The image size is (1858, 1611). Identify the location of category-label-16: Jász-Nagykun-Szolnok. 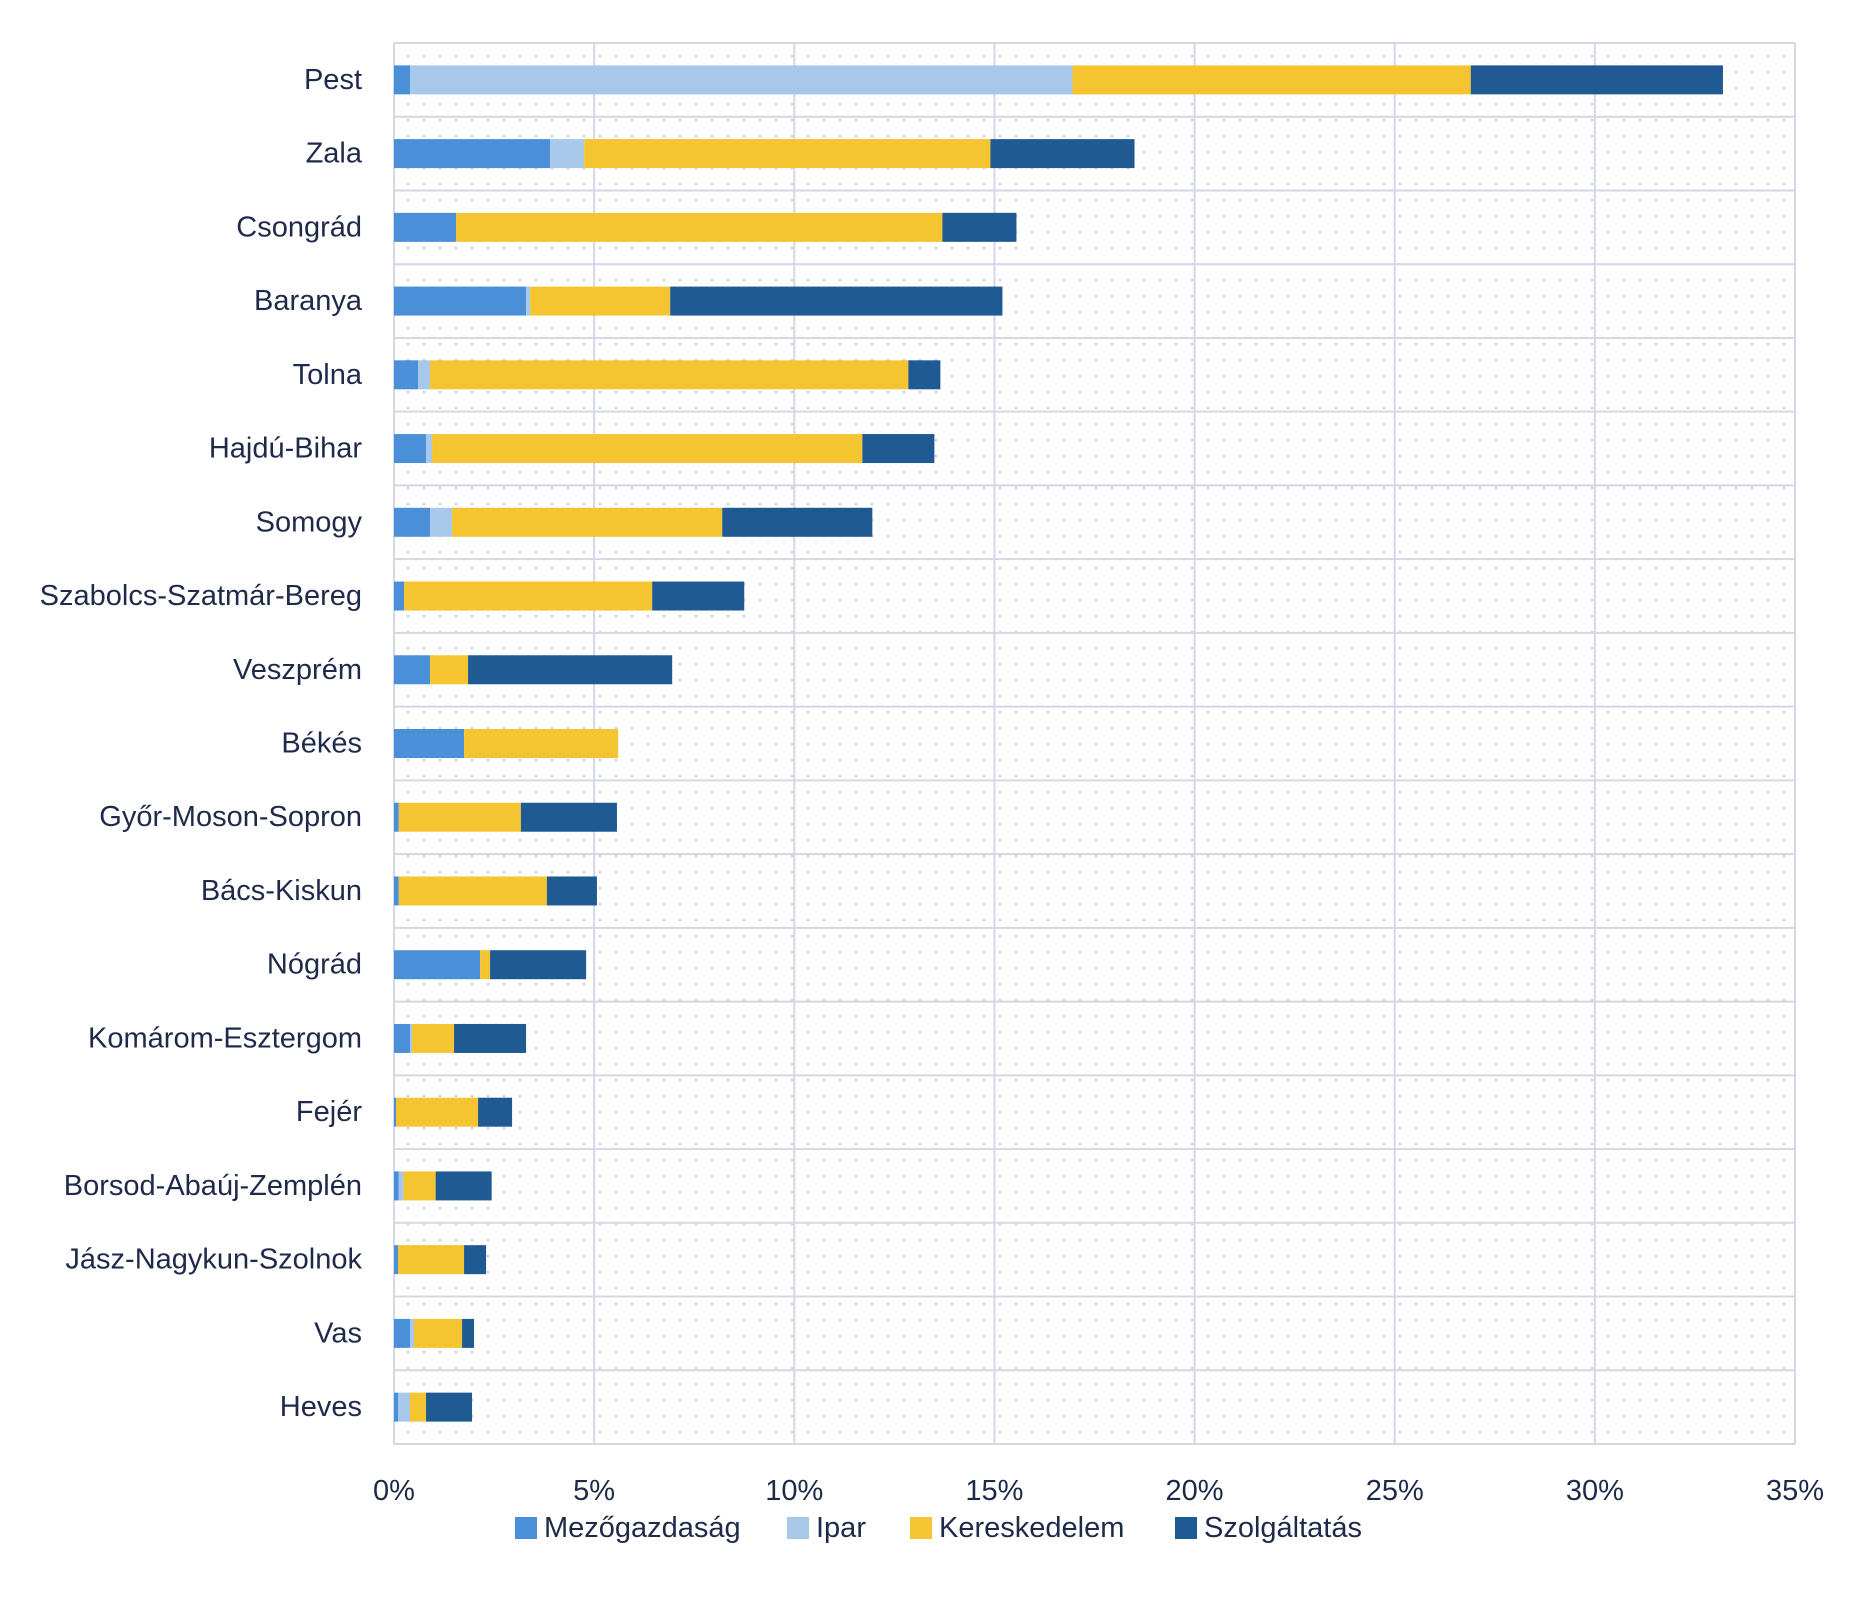
(213, 1260).